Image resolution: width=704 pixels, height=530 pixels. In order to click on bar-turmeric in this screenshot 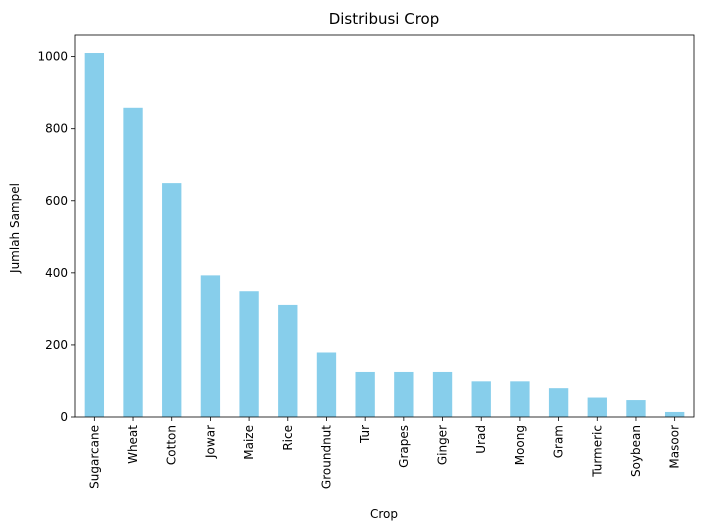, I will do `click(597, 407)`.